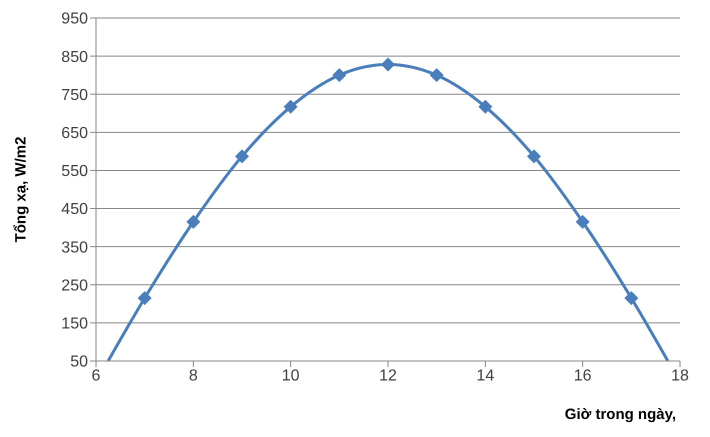  What do you see at coordinates (193, 375) in the screenshot?
I see `x-tick-label: 8` at bounding box center [193, 375].